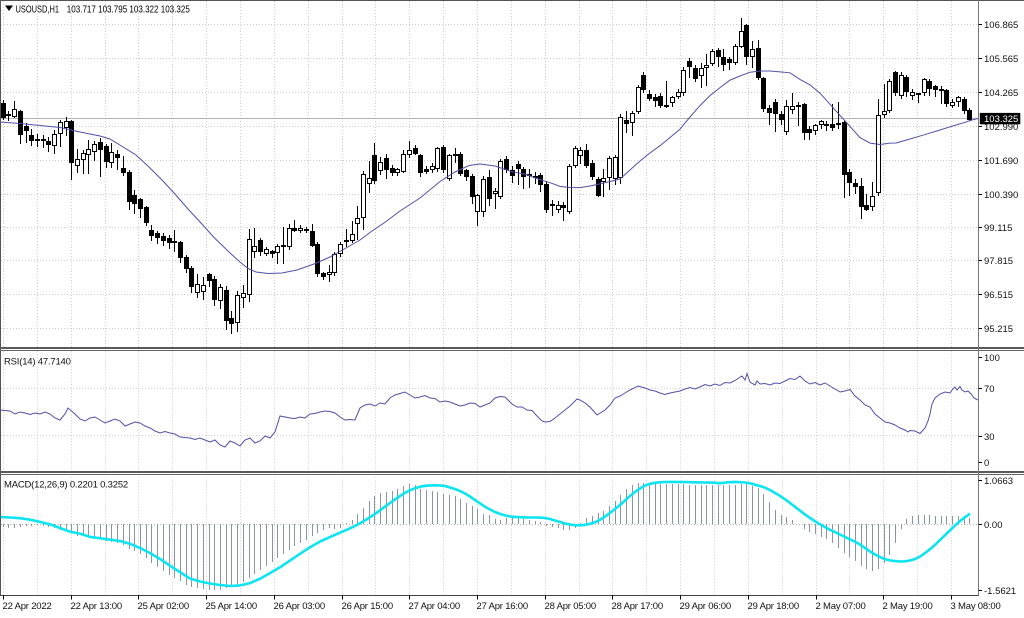 The width and height of the screenshot is (1024, 618). What do you see at coordinates (1001, 25) in the screenshot?
I see `svg-text: 106.865` at bounding box center [1001, 25].